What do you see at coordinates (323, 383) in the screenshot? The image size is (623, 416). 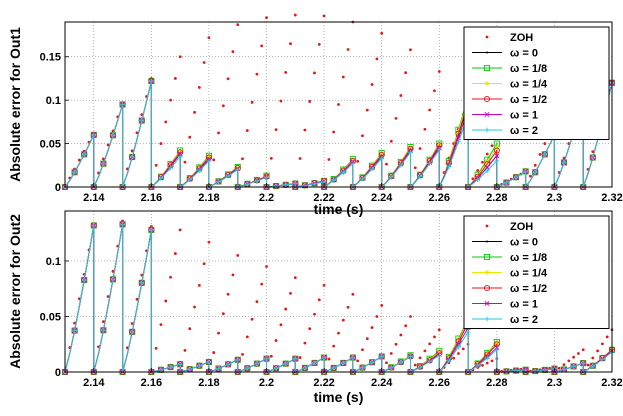 I see `x-tick-label: 2.22` at bounding box center [323, 383].